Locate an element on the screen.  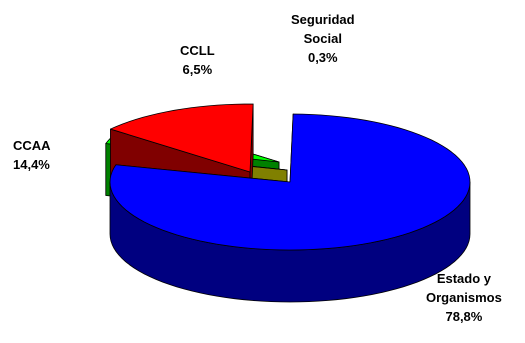
label-ccaa: CCAA 14,4% is located at coordinates (32, 155).